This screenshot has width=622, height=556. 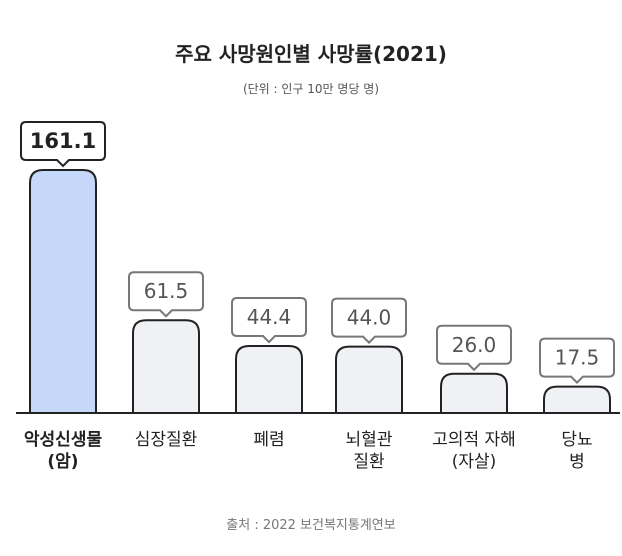 I want to click on category-label-0: 악성신생물 (암), so click(x=63, y=451).